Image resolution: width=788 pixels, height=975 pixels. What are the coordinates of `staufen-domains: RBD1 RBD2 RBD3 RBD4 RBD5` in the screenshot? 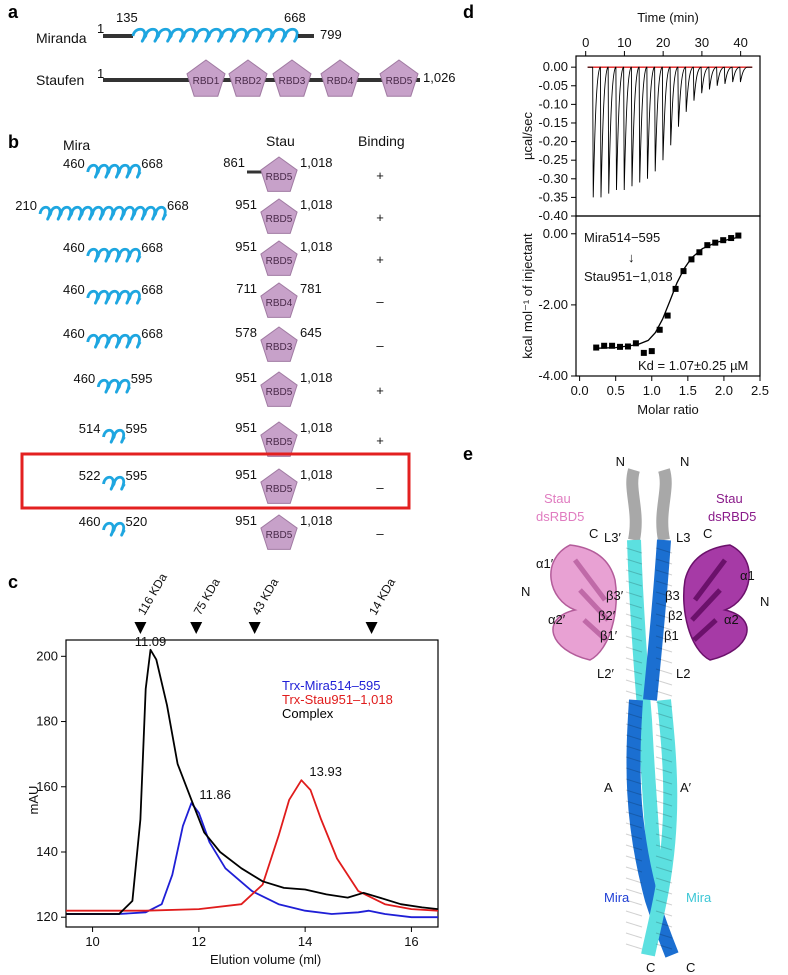 It's located at (302, 78).